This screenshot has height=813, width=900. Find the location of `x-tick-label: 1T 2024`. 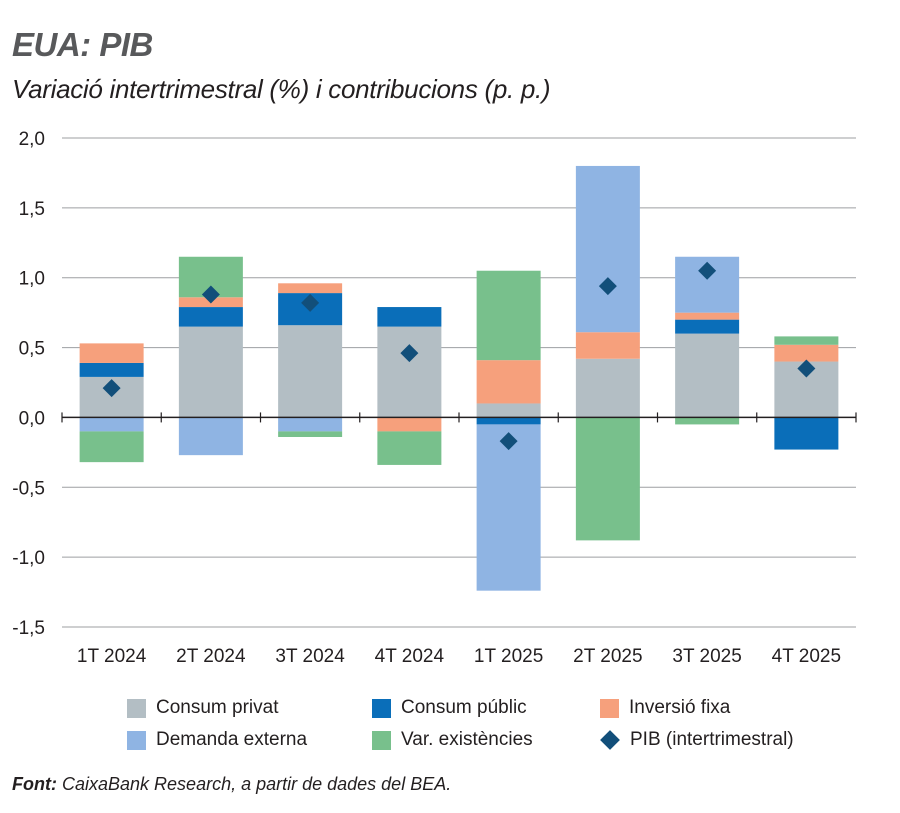

x-tick-label: 1T 2024 is located at coordinates (112, 656).